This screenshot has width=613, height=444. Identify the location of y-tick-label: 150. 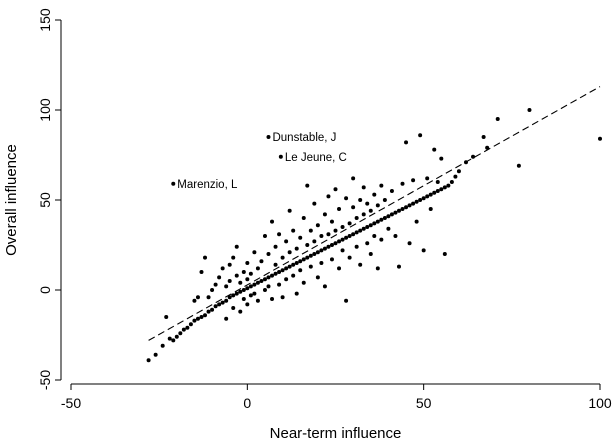
(45, 20).